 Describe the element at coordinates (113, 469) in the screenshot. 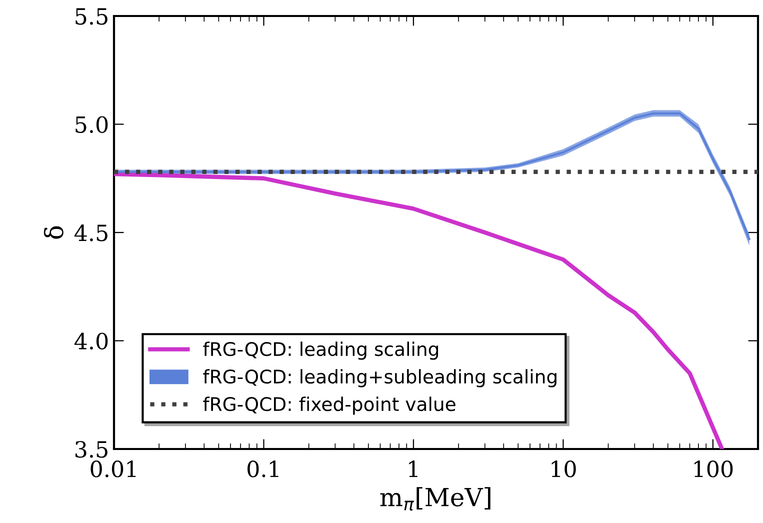

I see `x-tick-label: 0.01` at that location.